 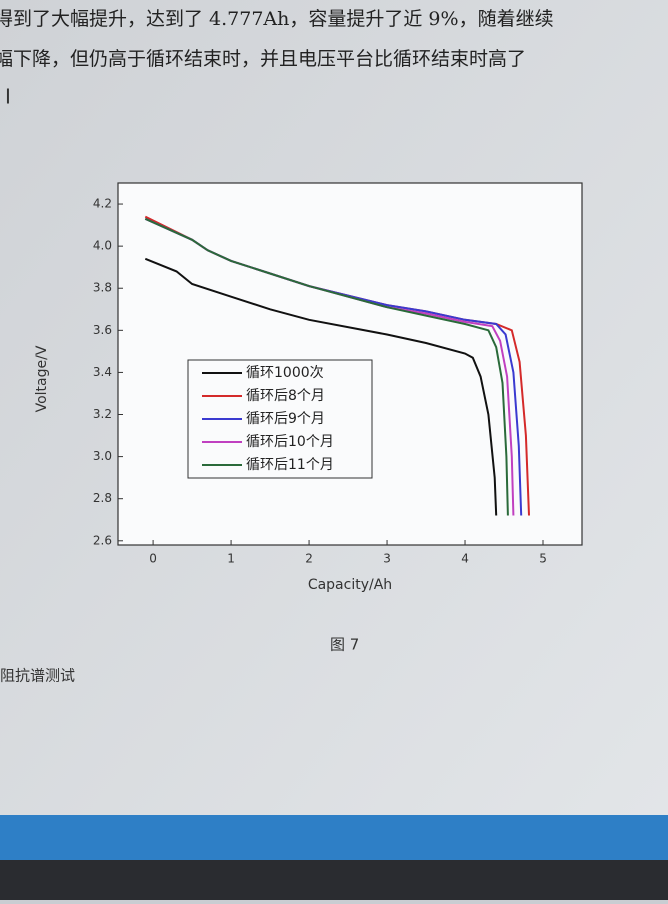 I want to click on x-tick-label: 2, so click(x=309, y=559).